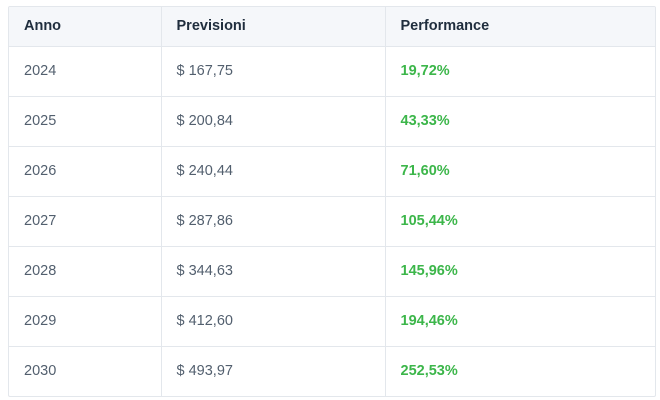 This screenshot has width=660, height=400. What do you see at coordinates (520, 121) in the screenshot?
I see `cell-performance: 43,33%` at bounding box center [520, 121].